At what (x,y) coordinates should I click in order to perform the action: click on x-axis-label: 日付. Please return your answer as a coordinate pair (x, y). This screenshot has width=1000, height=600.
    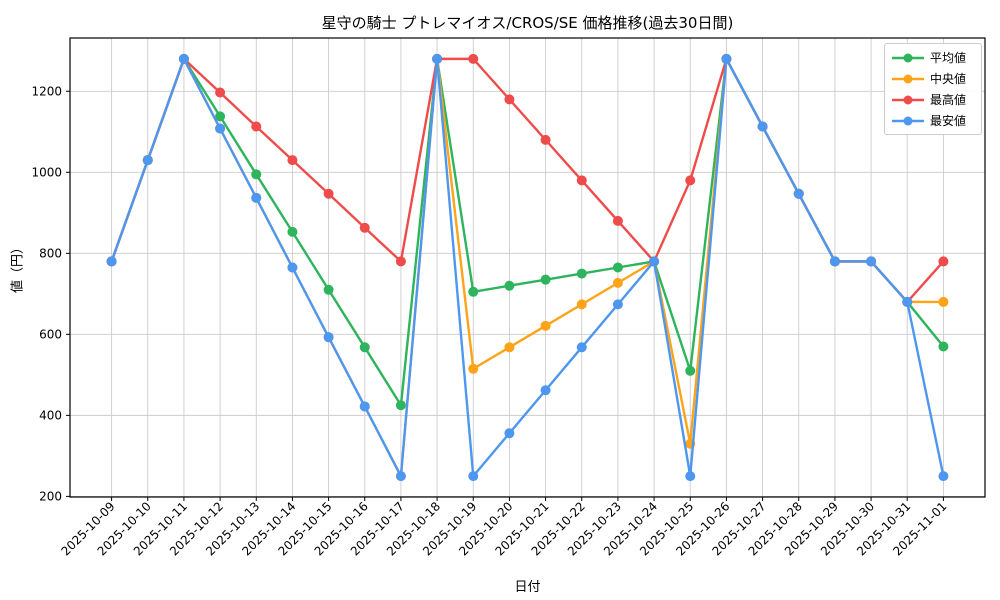
    Looking at the image, I should click on (527, 587).